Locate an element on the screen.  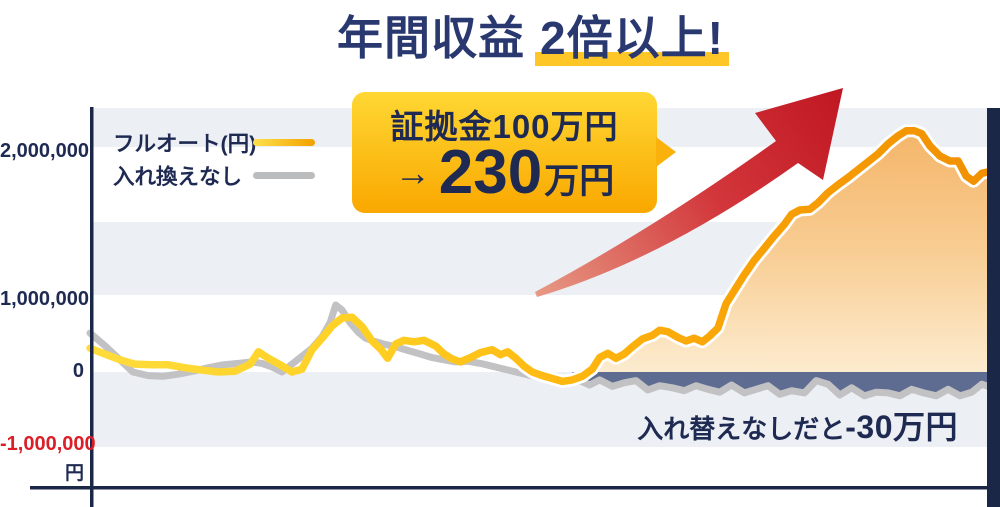
callout-result-line: → 230 万円 is located at coordinates (504, 173).